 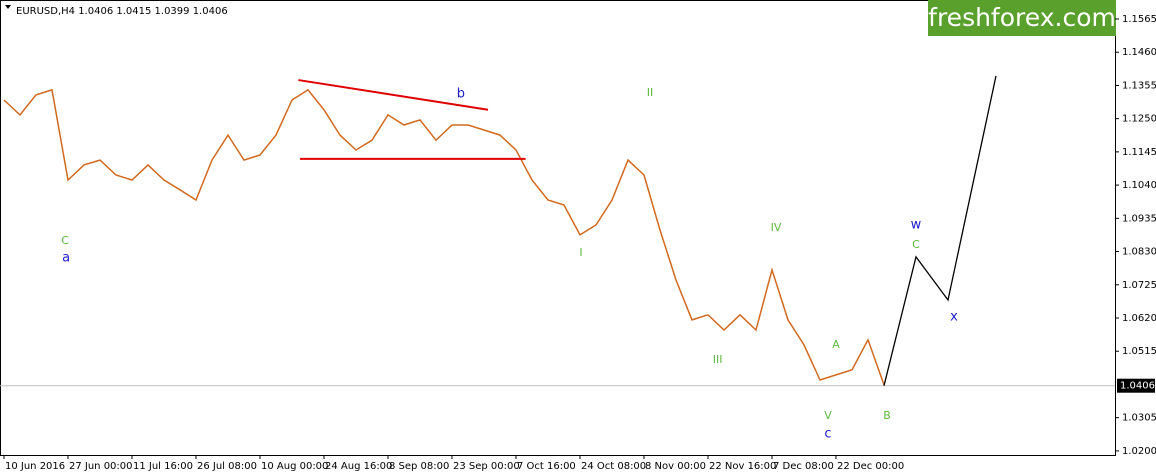 What do you see at coordinates (101, 466) in the screenshot?
I see `x-tick-label: 27 Jun 00:00` at bounding box center [101, 466].